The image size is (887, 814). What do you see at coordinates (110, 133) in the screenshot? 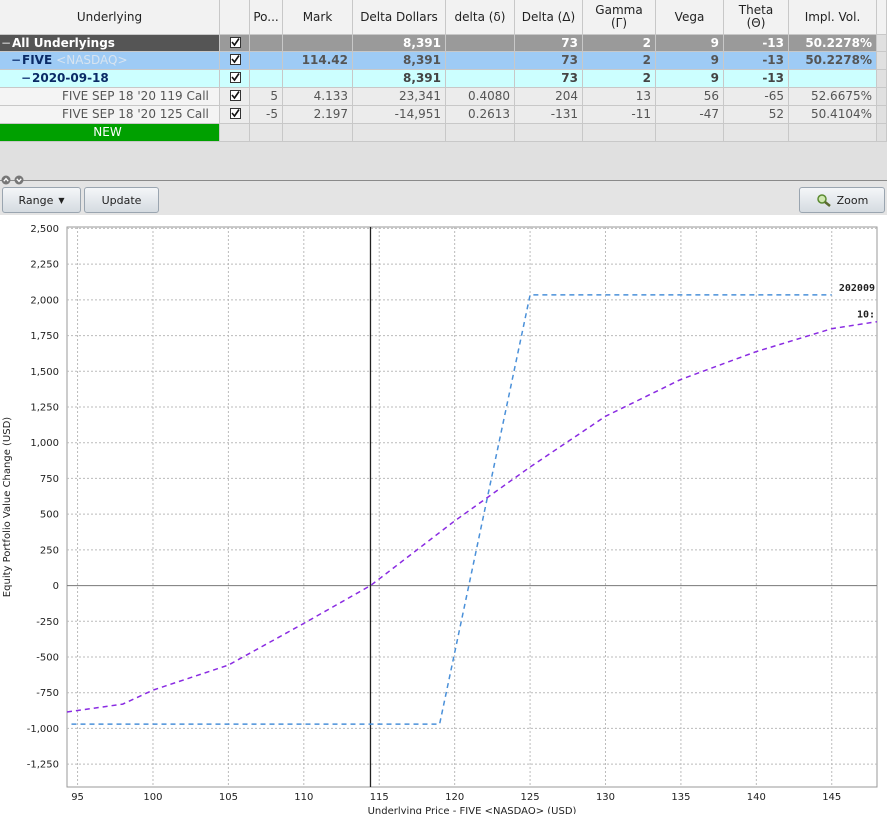
I see `row-label: NEW` at bounding box center [110, 133].